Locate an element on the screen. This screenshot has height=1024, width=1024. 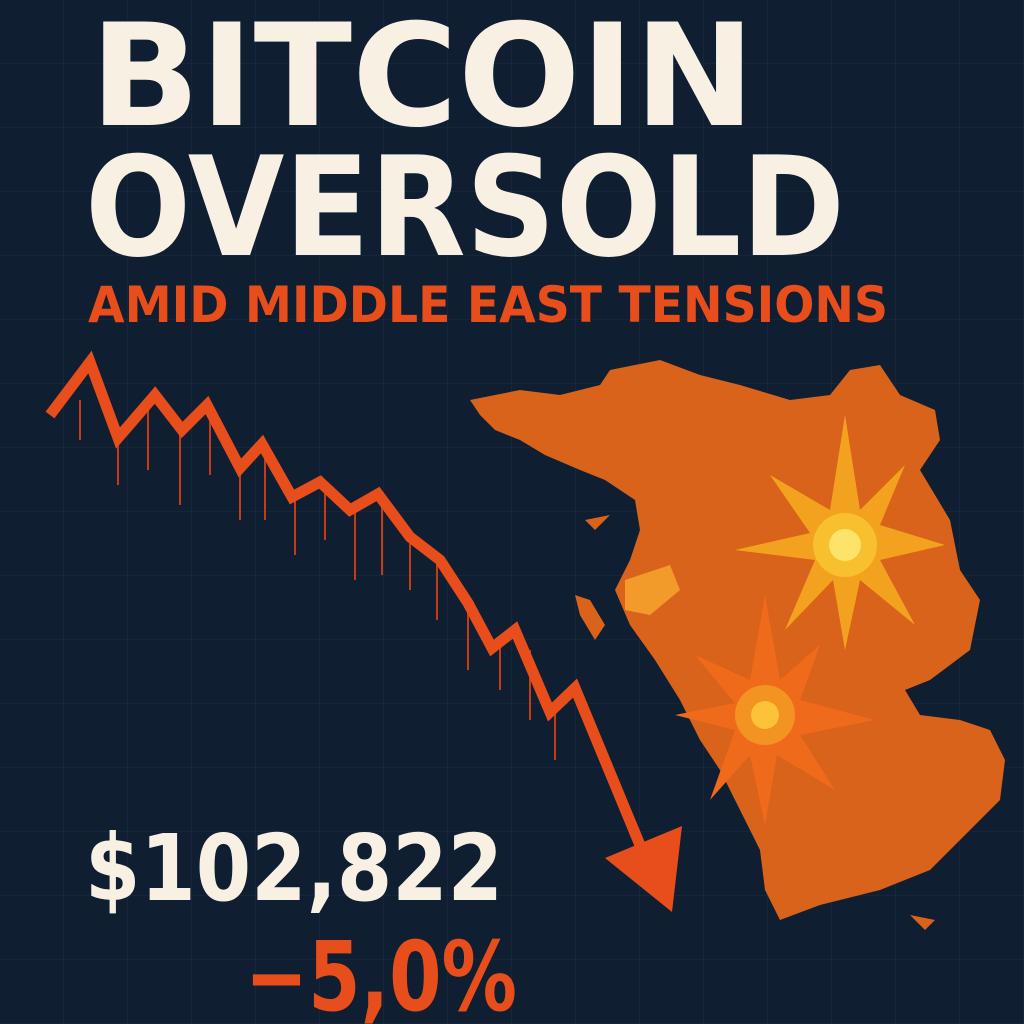
headline: OVERSOLD is located at coordinates (465, 207).